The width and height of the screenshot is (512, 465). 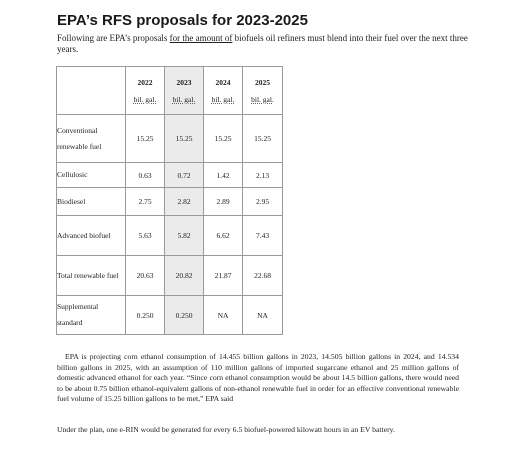 I want to click on year-label: 2023, so click(x=184, y=82).